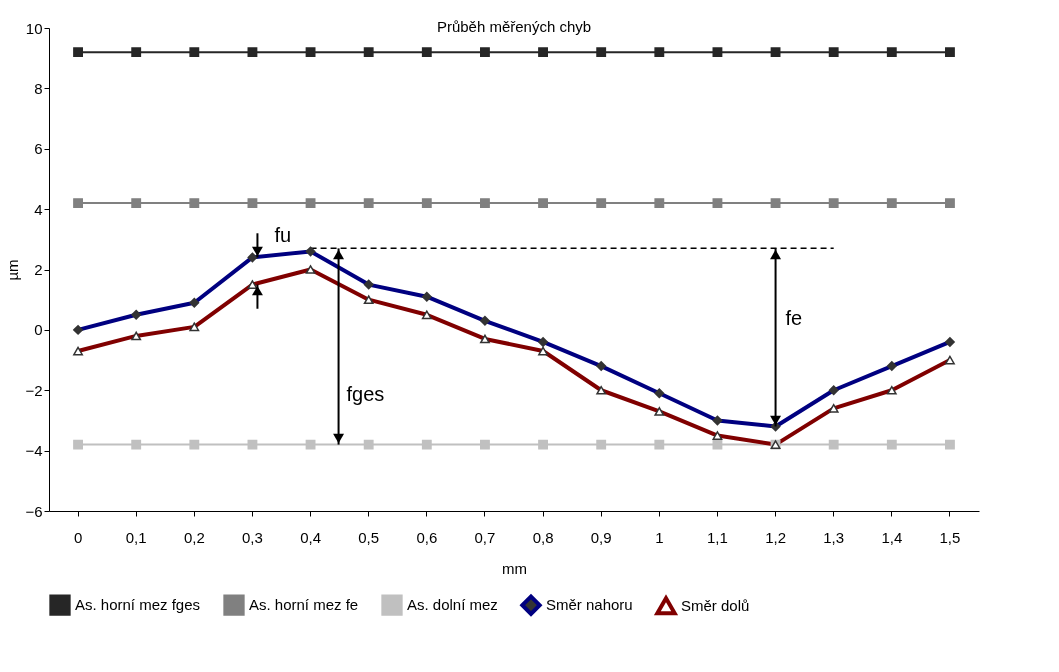 This screenshot has width=1059, height=672. Describe the element at coordinates (38, 209) in the screenshot. I see `y-tick-label: 4` at that location.